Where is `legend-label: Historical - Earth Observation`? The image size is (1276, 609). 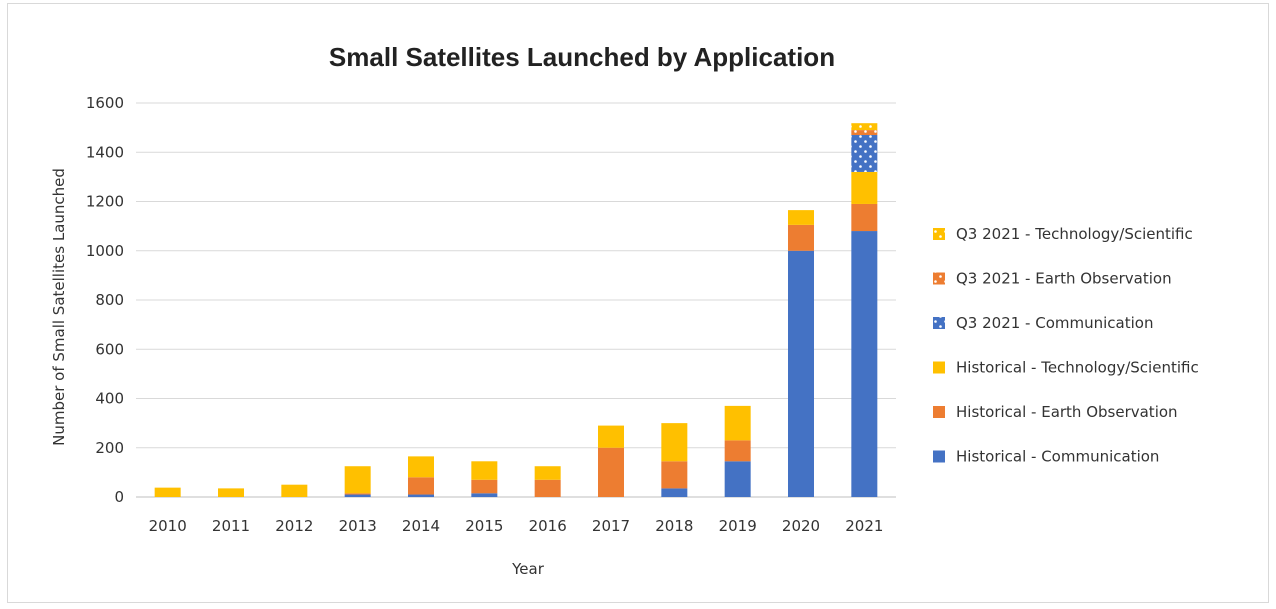 legend-label: Historical - Earth Observation is located at coordinates (1067, 412).